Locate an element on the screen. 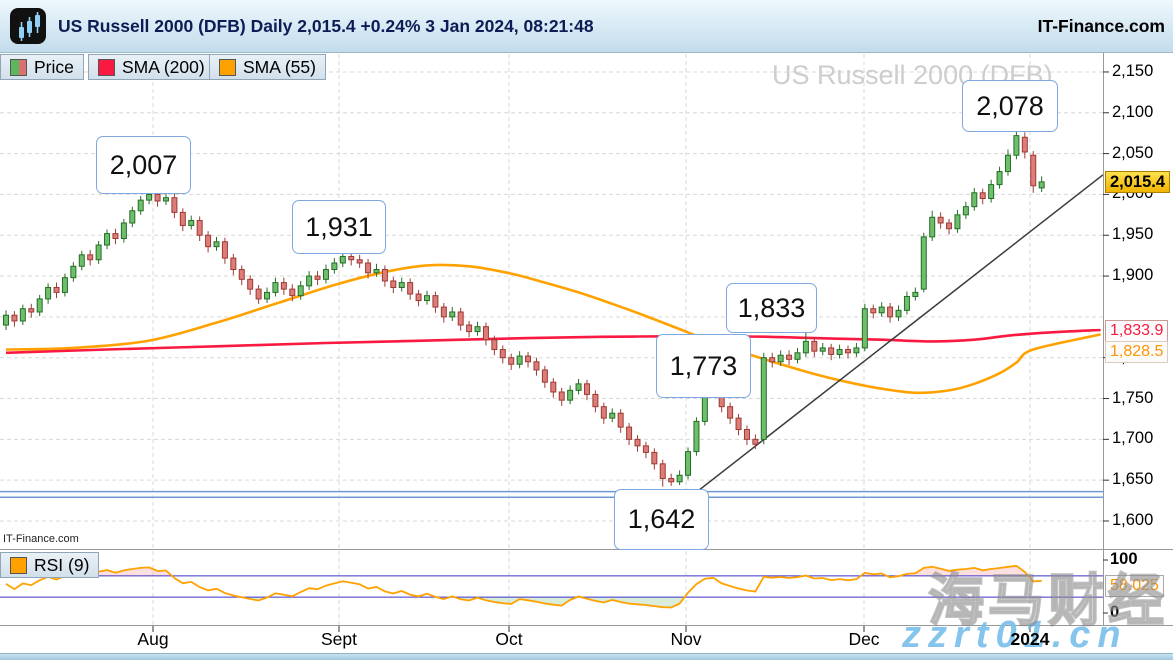 This screenshot has width=1173, height=660. legend-tab-price: Price is located at coordinates (42, 67).